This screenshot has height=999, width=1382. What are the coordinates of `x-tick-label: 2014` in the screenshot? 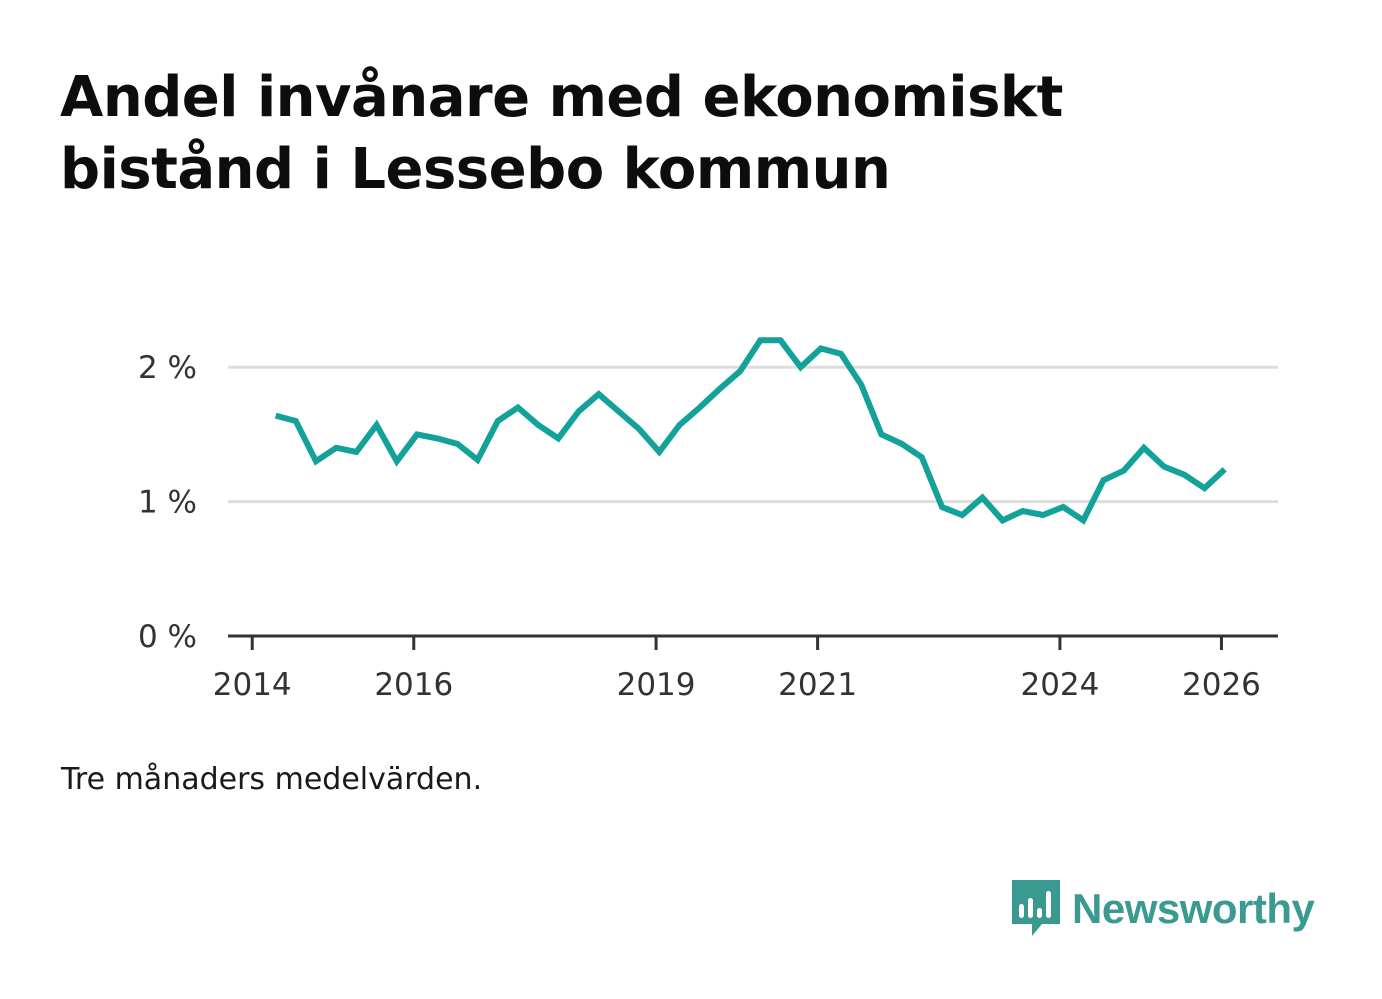 It's located at (252, 685).